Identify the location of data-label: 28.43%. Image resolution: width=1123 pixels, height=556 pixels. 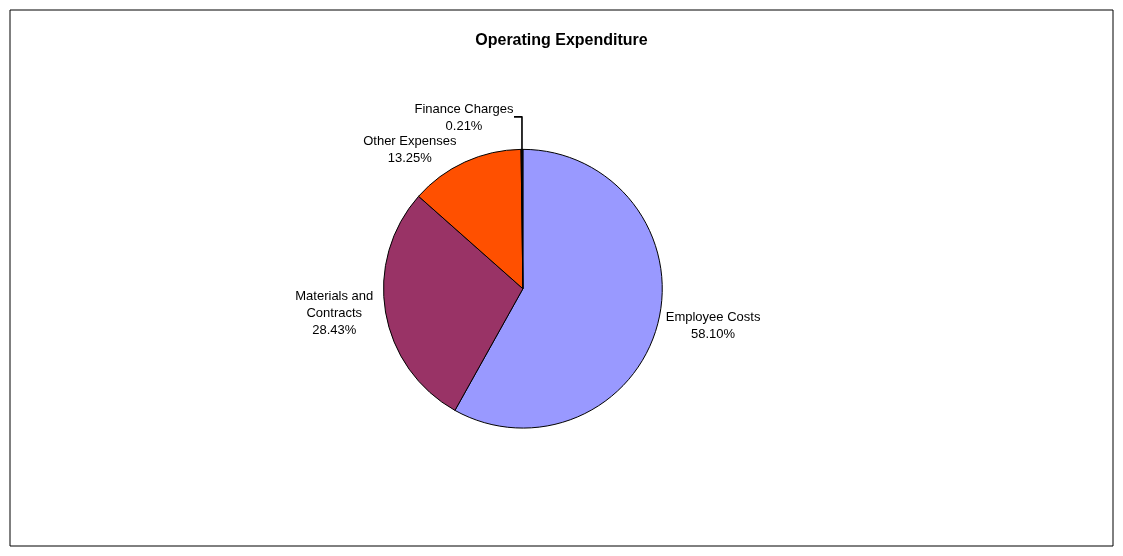
(334, 330).